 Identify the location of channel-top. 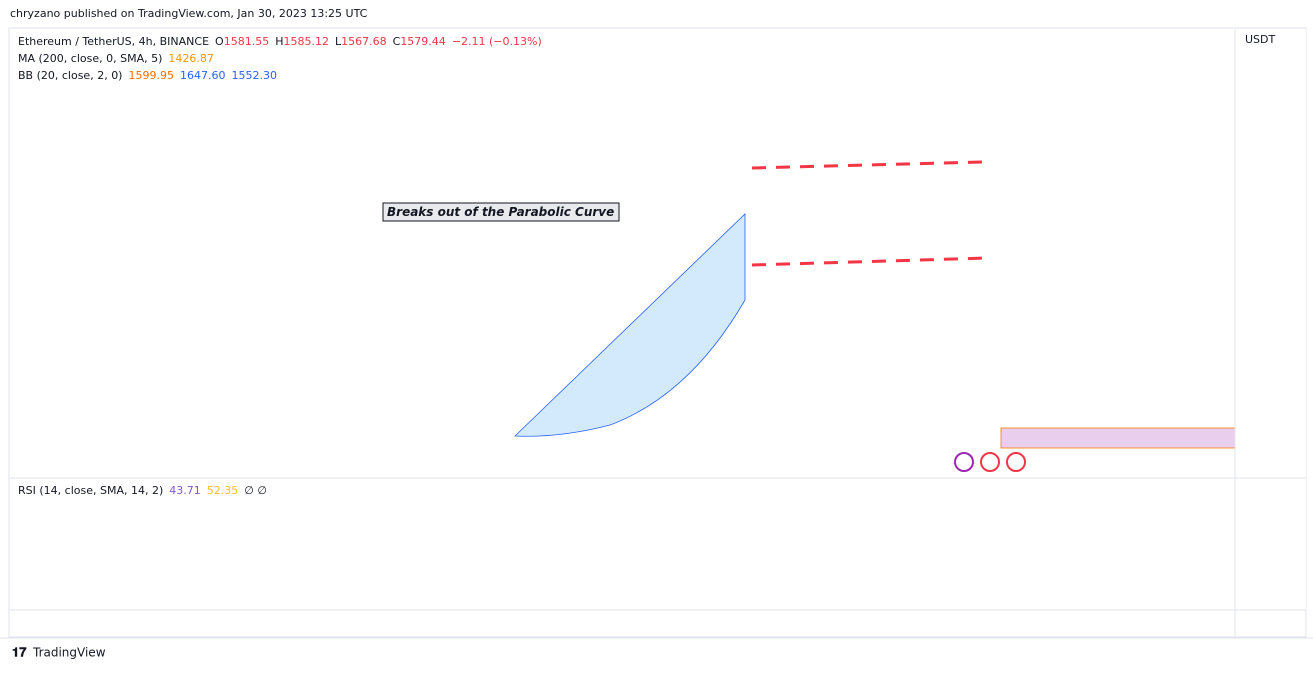
(867, 165).